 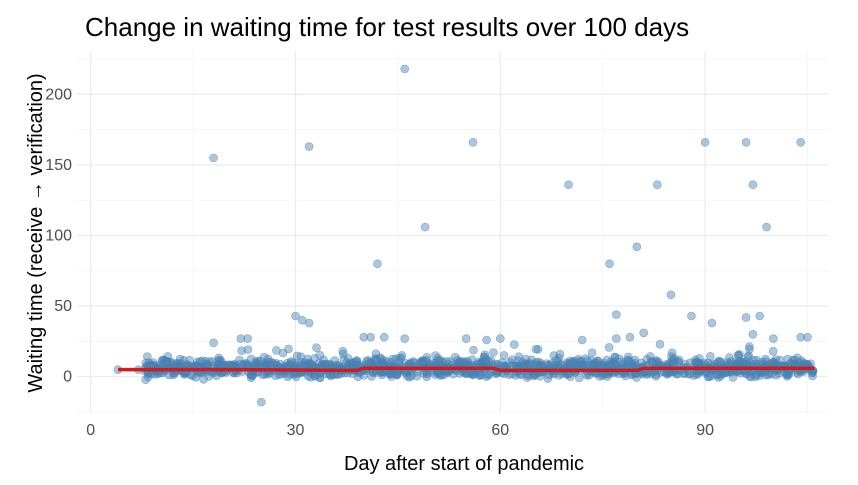 What do you see at coordinates (58, 94) in the screenshot?
I see `y-tick-label: 200` at bounding box center [58, 94].